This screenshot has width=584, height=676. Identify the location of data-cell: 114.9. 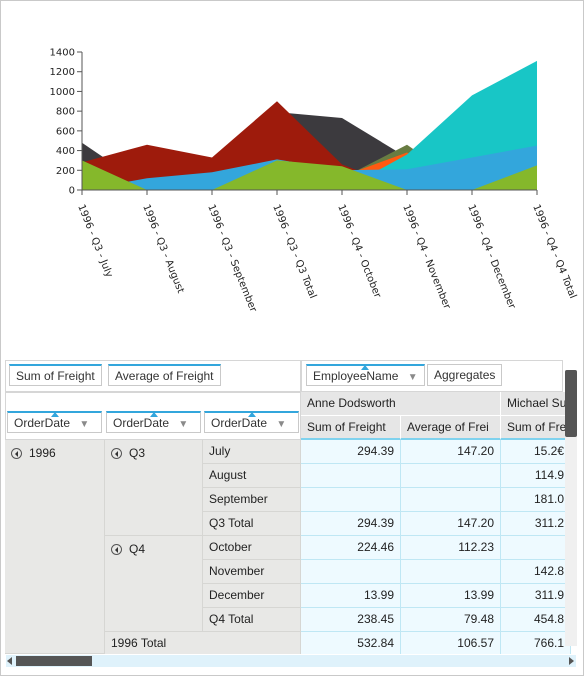
(536, 476).